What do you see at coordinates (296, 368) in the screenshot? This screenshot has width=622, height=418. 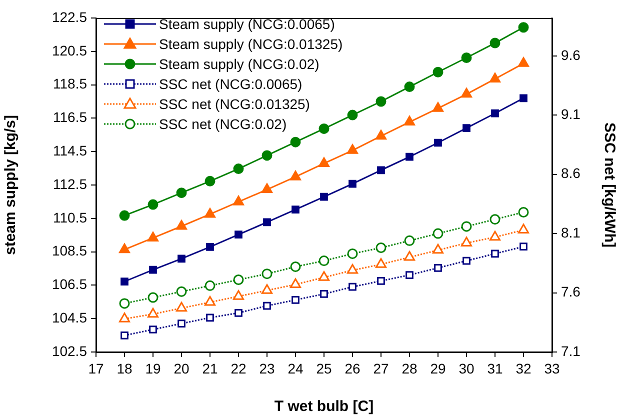 I see `x-tick-label: 24` at bounding box center [296, 368].